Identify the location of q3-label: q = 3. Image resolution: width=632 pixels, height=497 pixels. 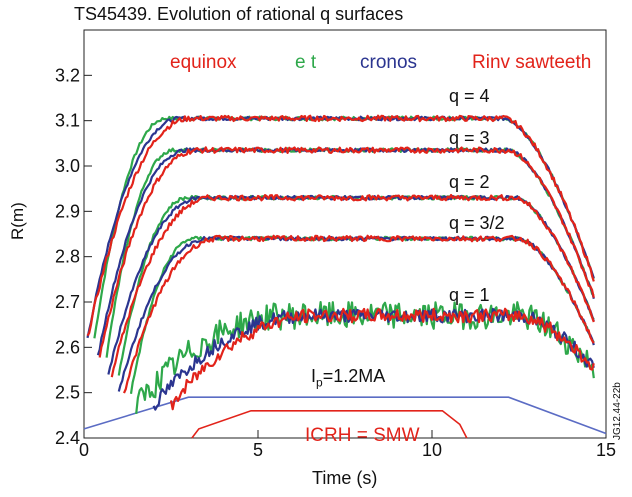
(469, 138).